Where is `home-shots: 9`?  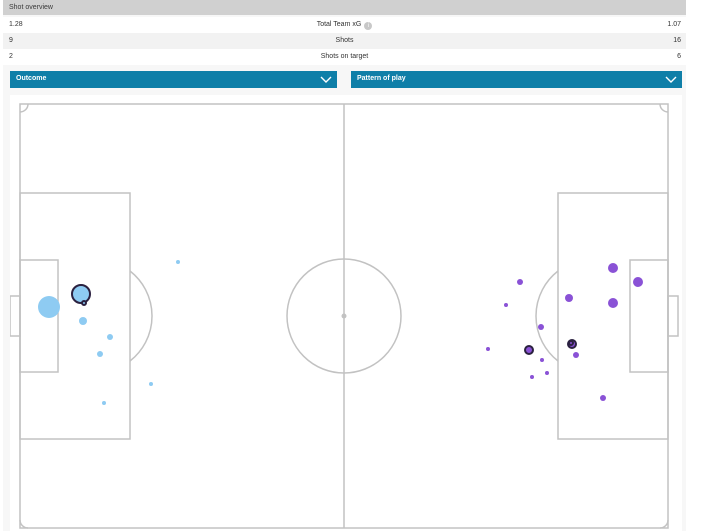 home-shots: 9 is located at coordinates (11, 40).